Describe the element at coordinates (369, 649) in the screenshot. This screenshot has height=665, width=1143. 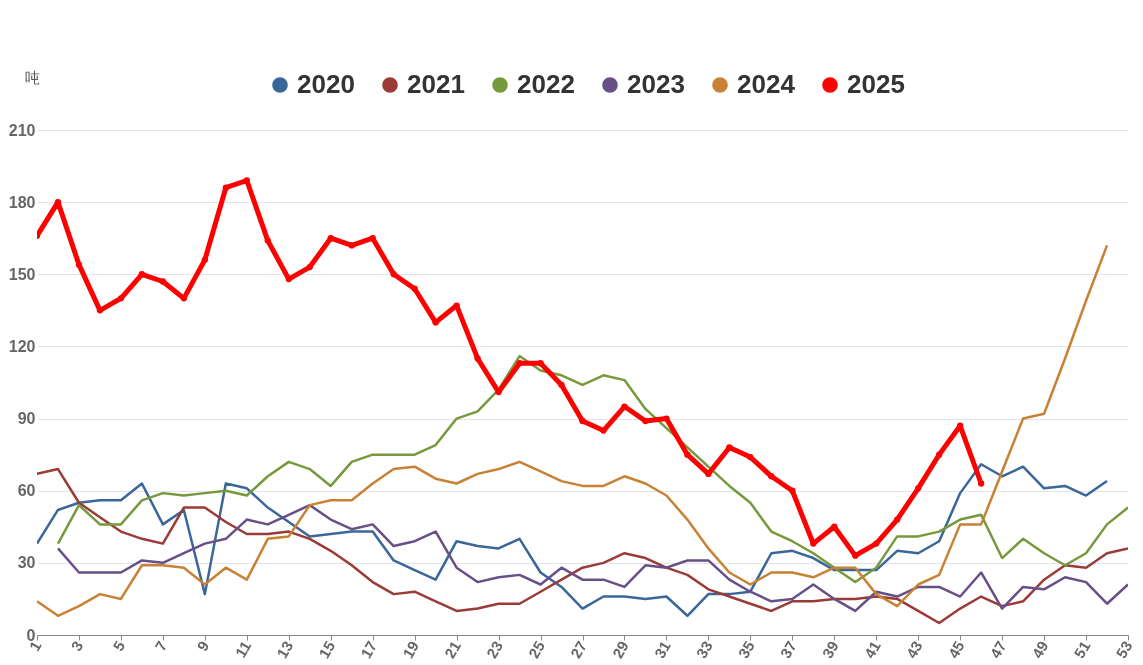
I see `x-tick-label: 17` at that location.